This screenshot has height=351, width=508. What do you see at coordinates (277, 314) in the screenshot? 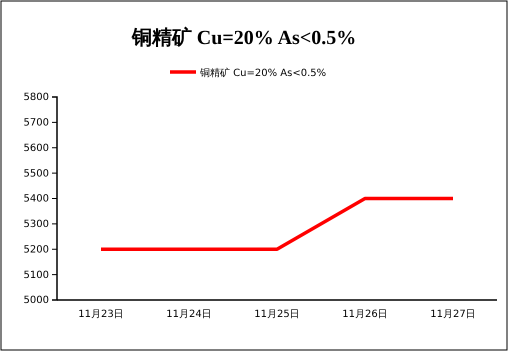
I see `x-tick-label: 11月25日` at bounding box center [277, 314].